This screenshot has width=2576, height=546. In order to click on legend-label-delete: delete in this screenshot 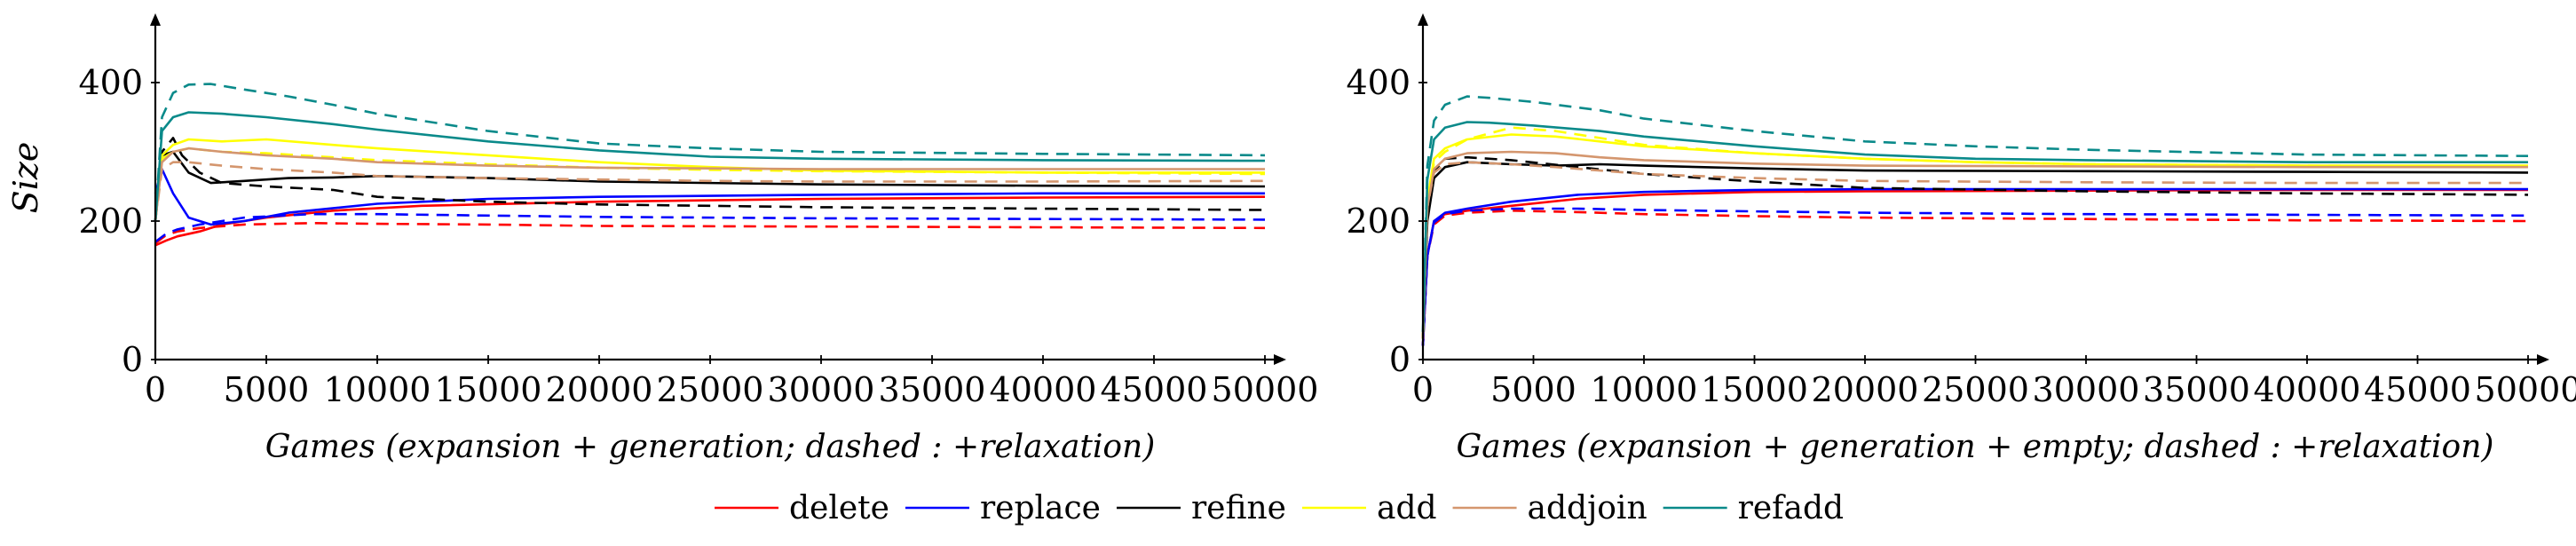, I will do `click(839, 508)`.